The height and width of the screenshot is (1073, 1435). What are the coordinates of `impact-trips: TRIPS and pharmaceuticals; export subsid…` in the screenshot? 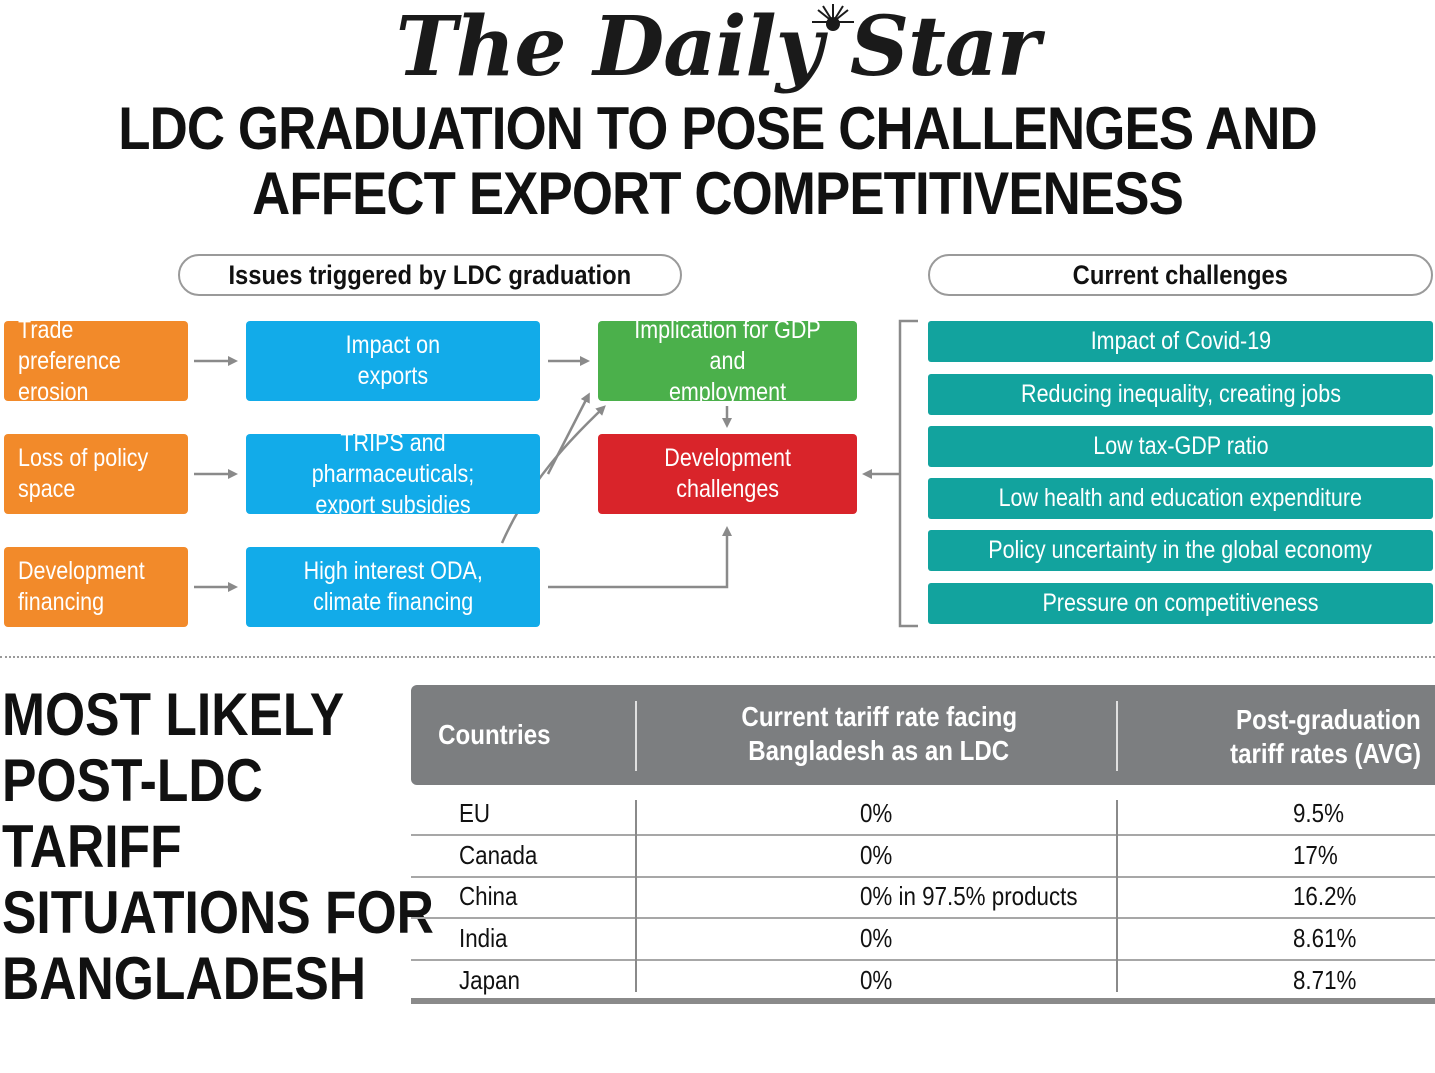 It's located at (393, 474).